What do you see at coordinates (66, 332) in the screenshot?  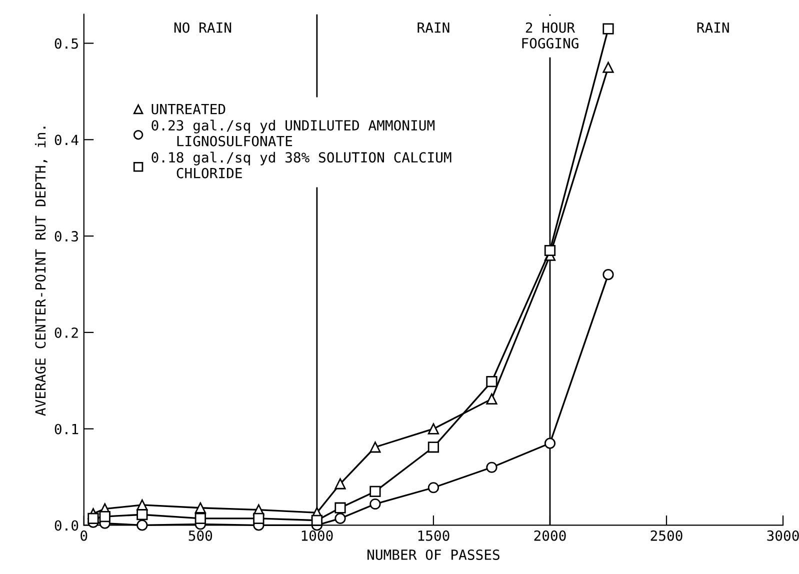 I see `y-tick-label: 0.2` at bounding box center [66, 332].